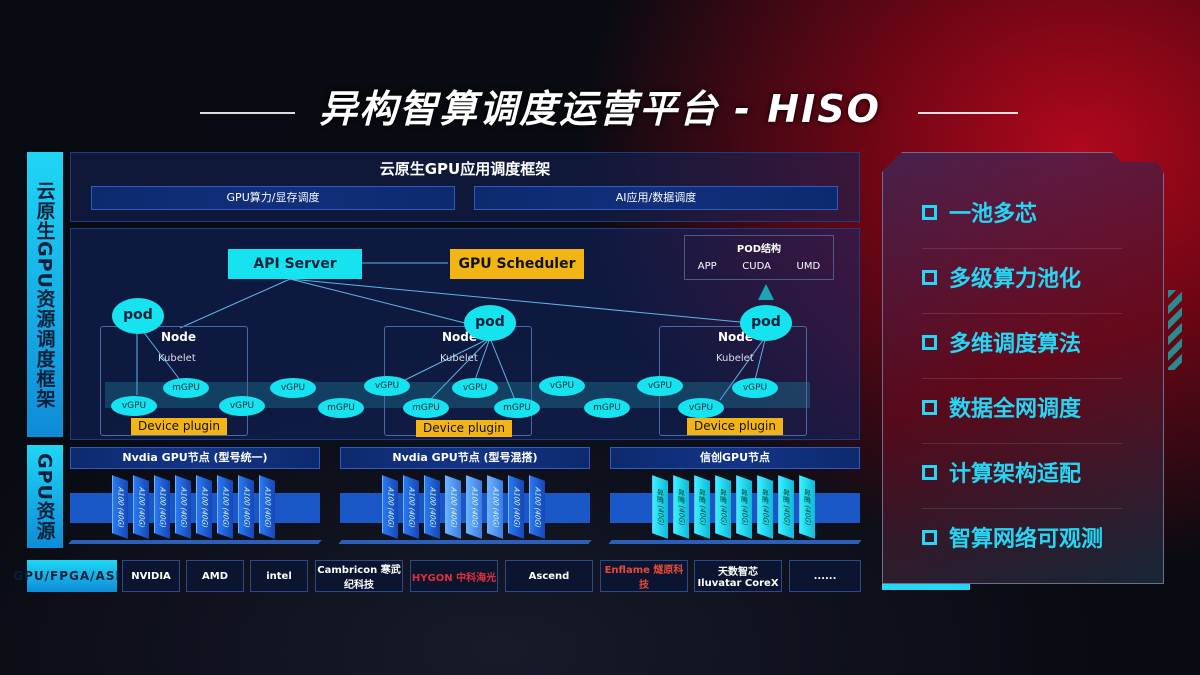  I want to click on feature-item: 多级算力池化, so click(1001, 277).